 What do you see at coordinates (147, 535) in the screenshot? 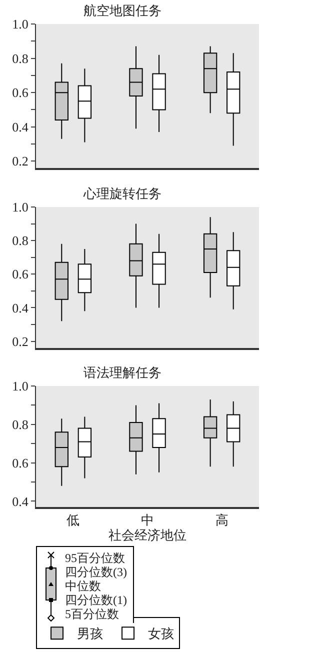
I see `x-axis-title: 社会经济地位` at bounding box center [147, 535].